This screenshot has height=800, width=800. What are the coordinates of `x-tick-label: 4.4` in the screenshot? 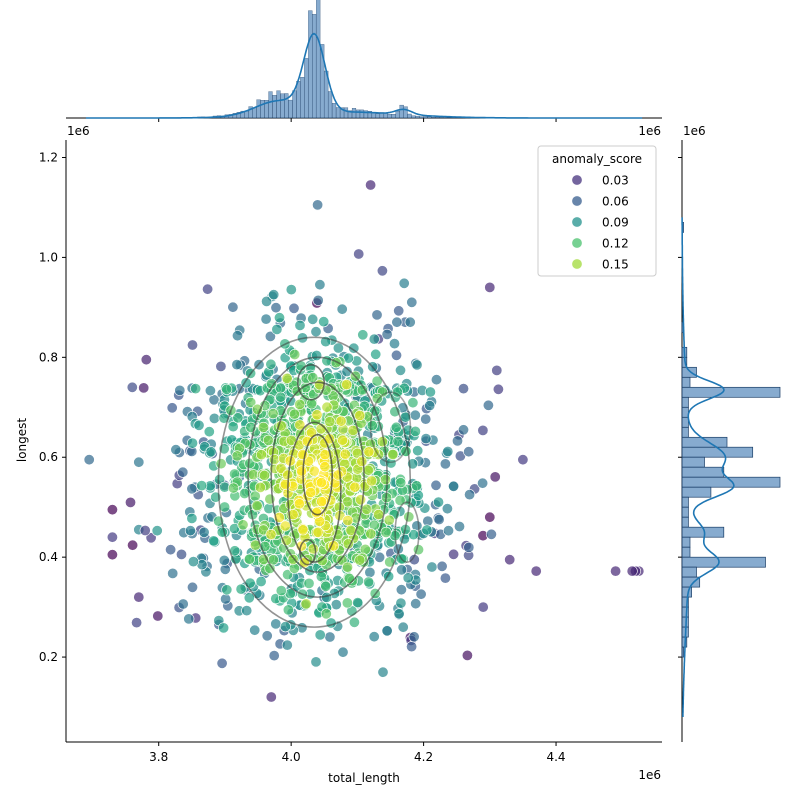 It's located at (555, 757).